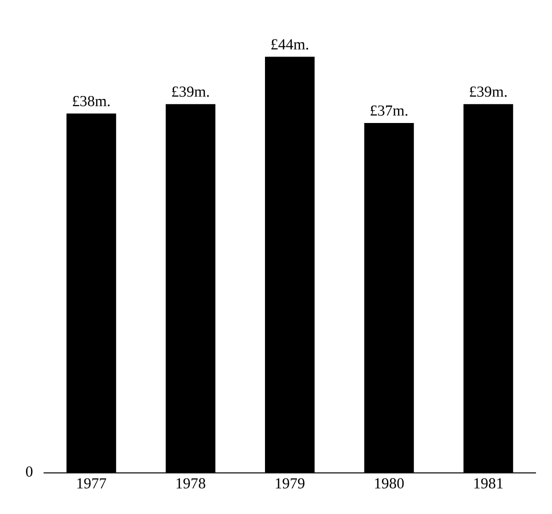 The image size is (552, 514). Describe the element at coordinates (389, 483) in the screenshot. I see `x-tick-label: 1980` at that location.